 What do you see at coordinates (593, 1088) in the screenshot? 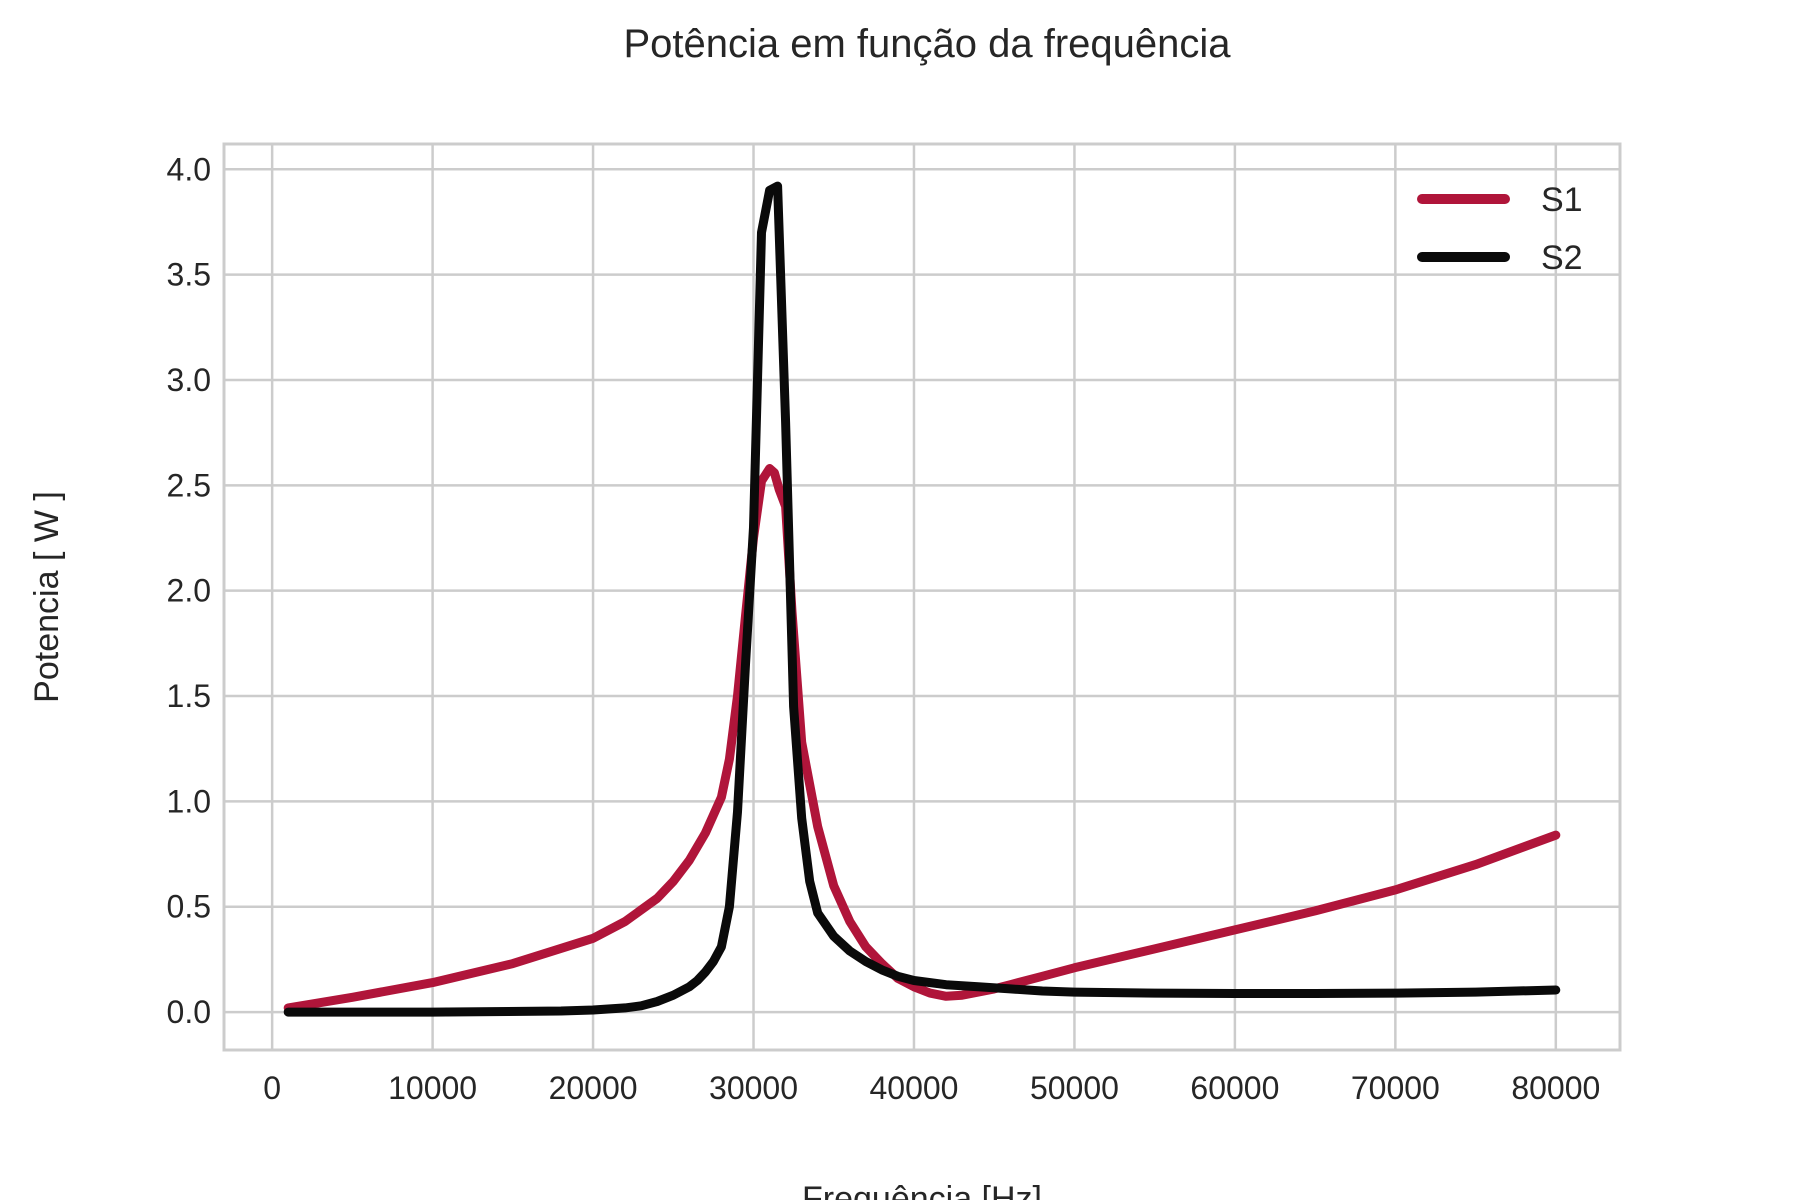
I see `x-tick-label: 20000` at bounding box center [593, 1088].